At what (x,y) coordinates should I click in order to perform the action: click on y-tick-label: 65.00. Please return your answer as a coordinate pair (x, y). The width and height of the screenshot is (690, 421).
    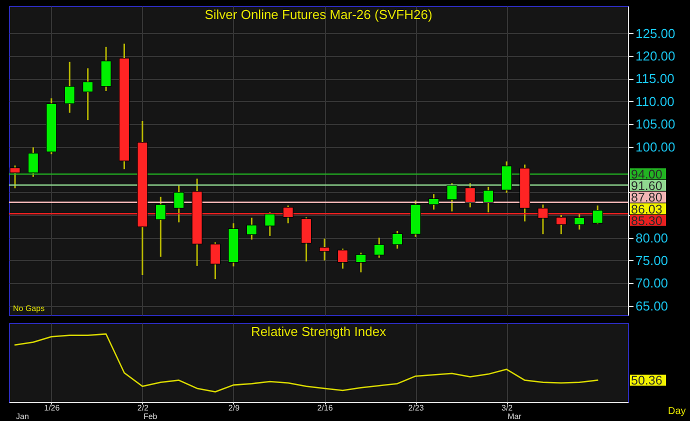
    Looking at the image, I should click on (652, 306).